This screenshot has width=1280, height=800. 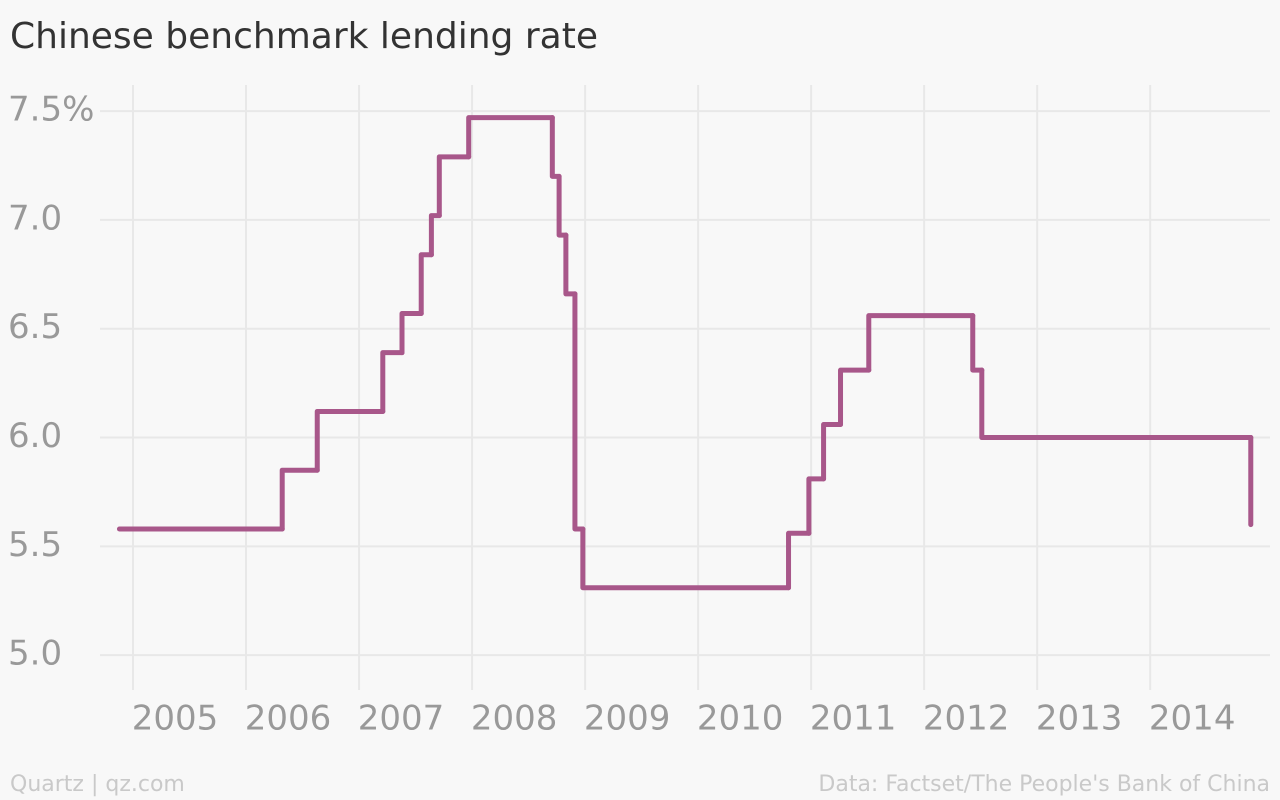 I want to click on x-tick-label: 2009, so click(x=627, y=719).